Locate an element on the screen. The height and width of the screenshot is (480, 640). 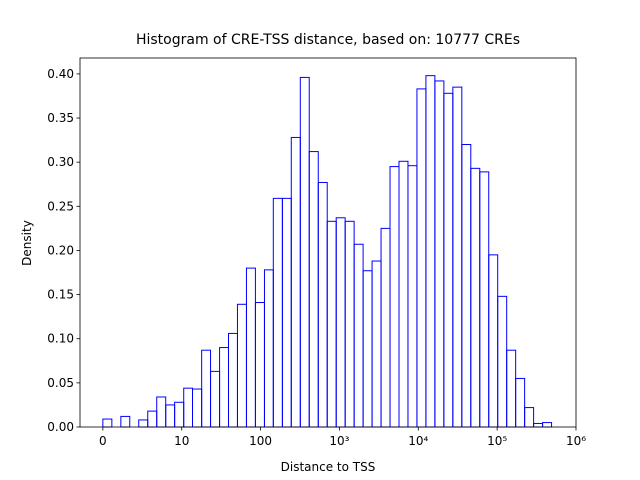
x-tick-label: 10⁵ is located at coordinates (497, 441).